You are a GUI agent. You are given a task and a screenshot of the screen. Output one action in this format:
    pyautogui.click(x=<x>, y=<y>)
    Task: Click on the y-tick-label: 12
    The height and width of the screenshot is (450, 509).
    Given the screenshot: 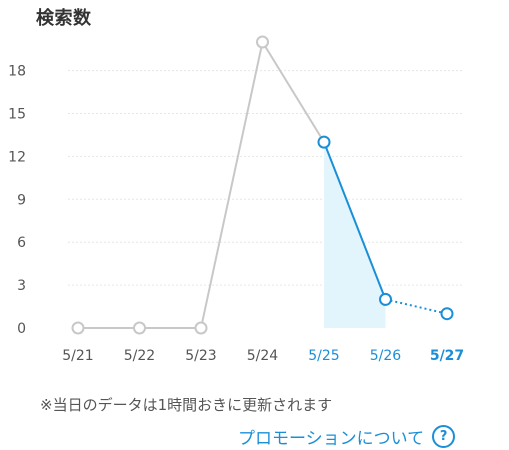 What is the action you would take?
    pyautogui.click(x=17, y=157)
    